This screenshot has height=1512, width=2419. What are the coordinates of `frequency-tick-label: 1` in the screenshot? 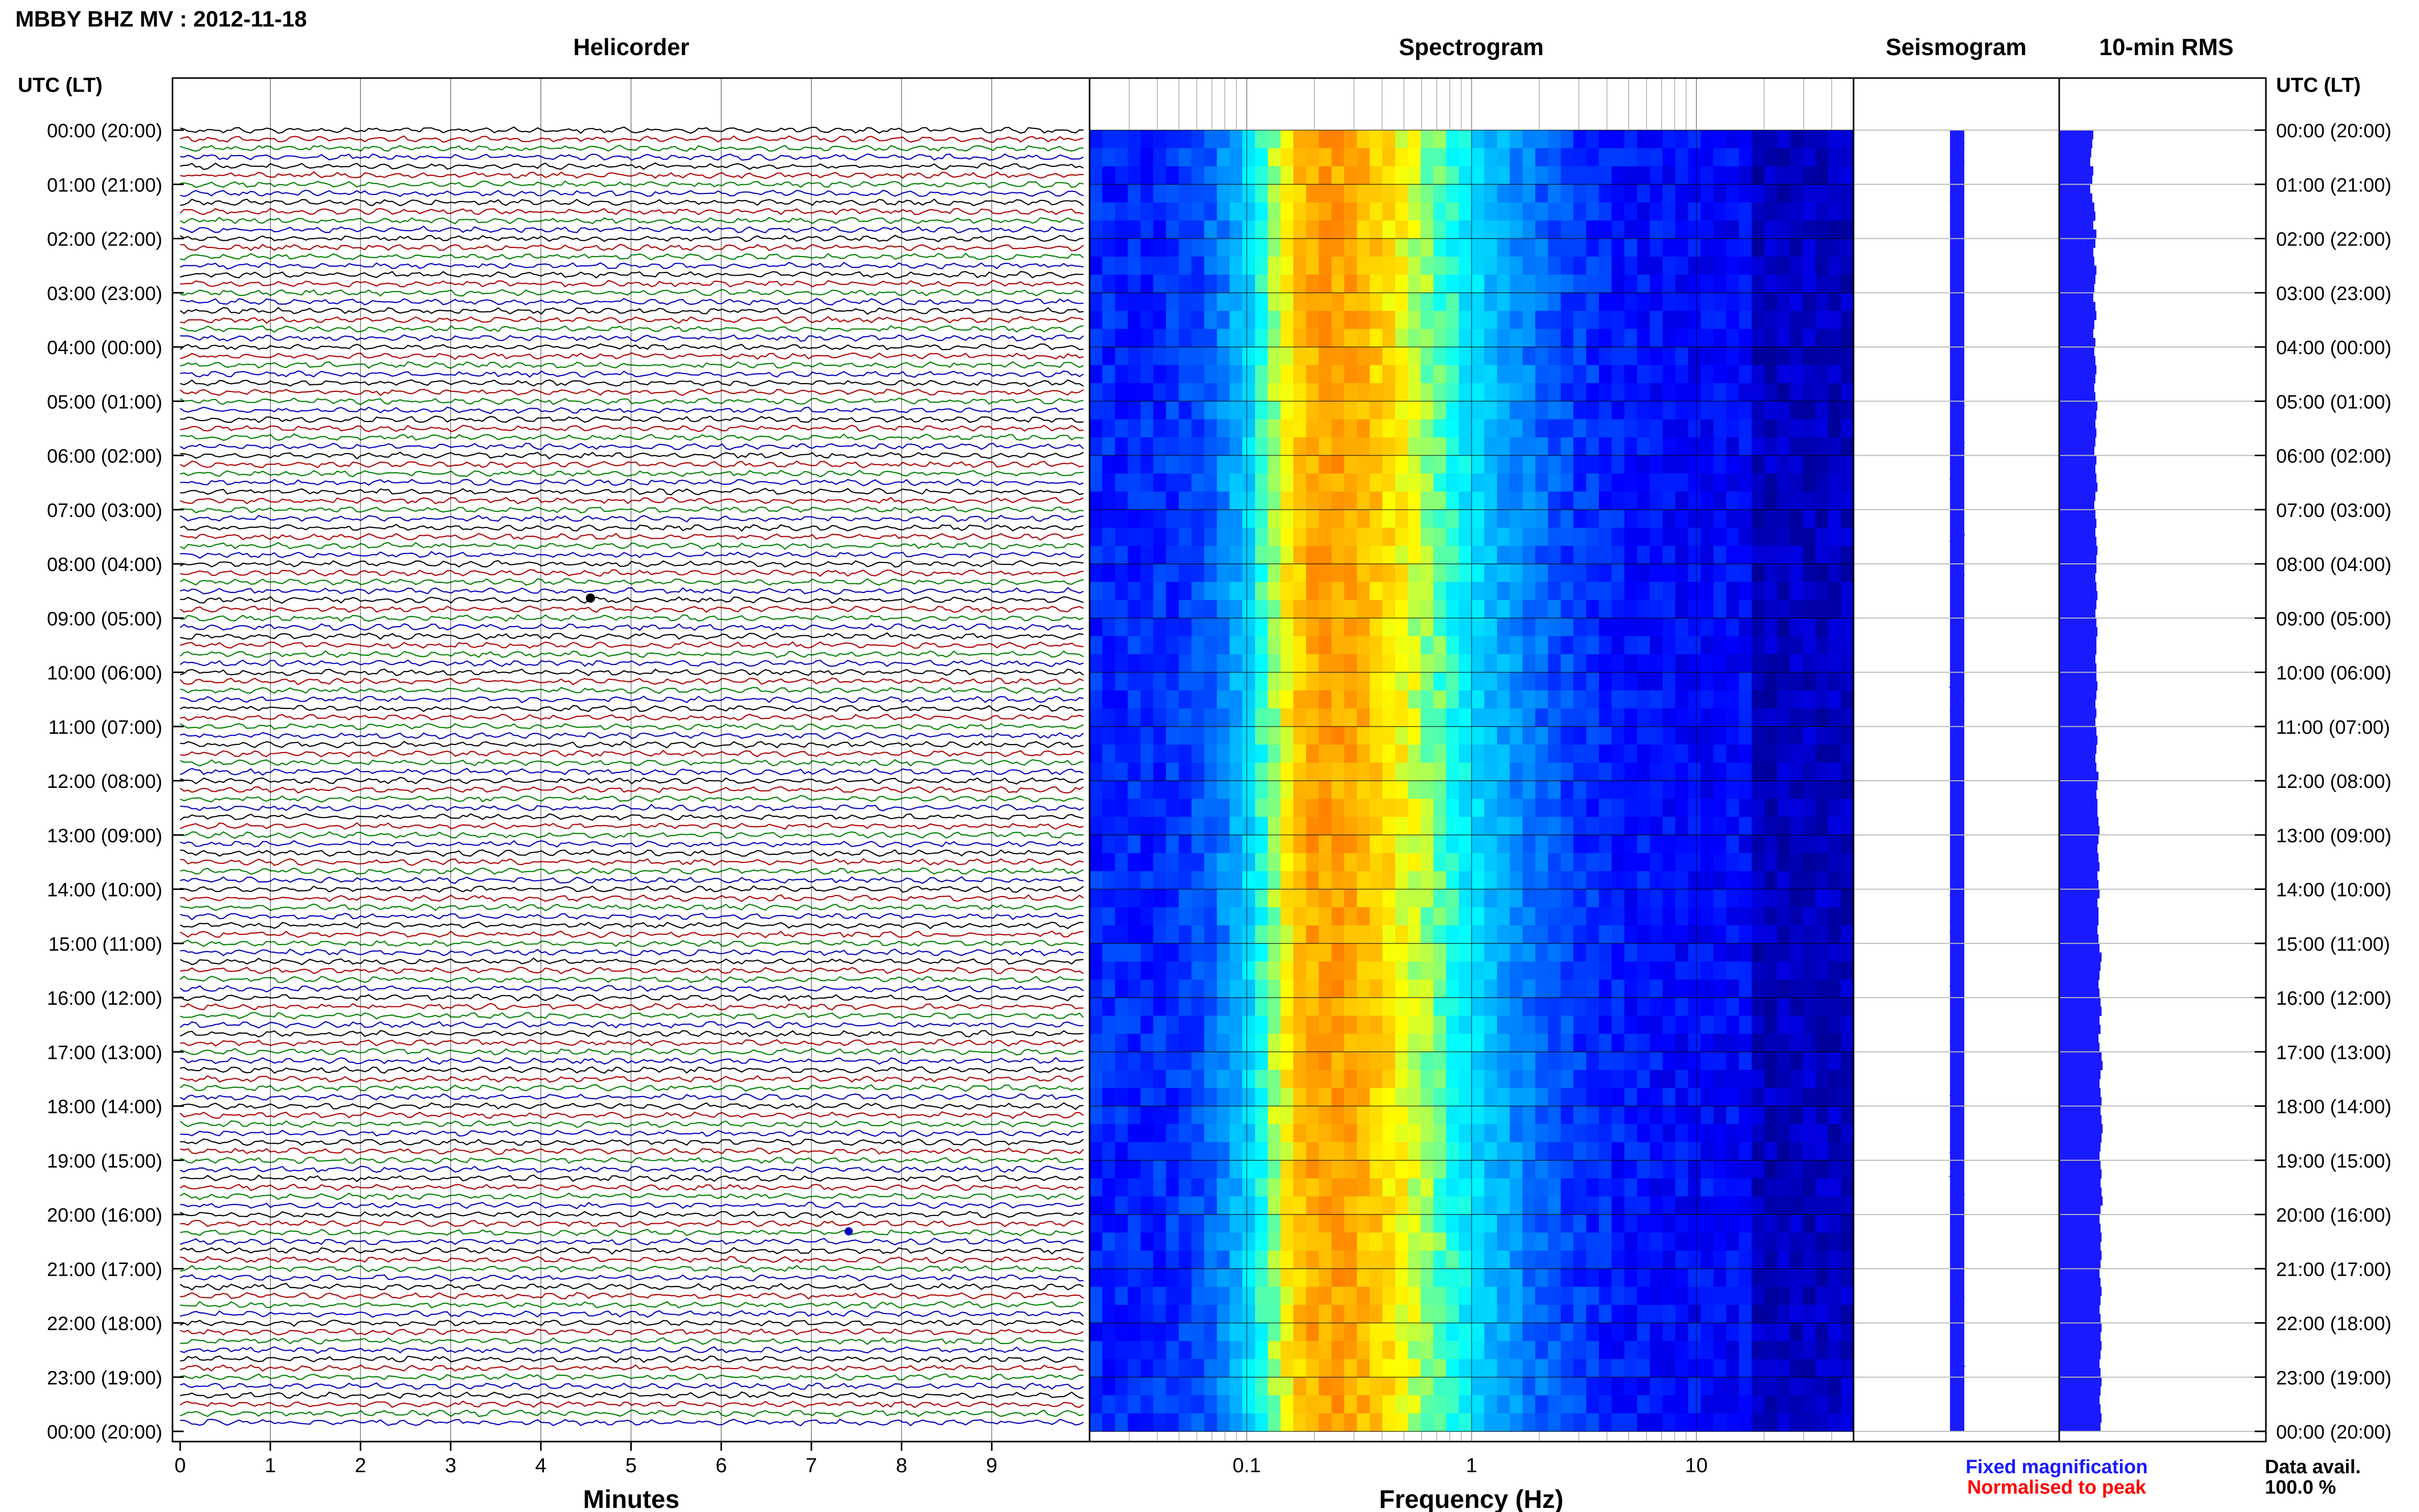 It's located at (1471, 1465).